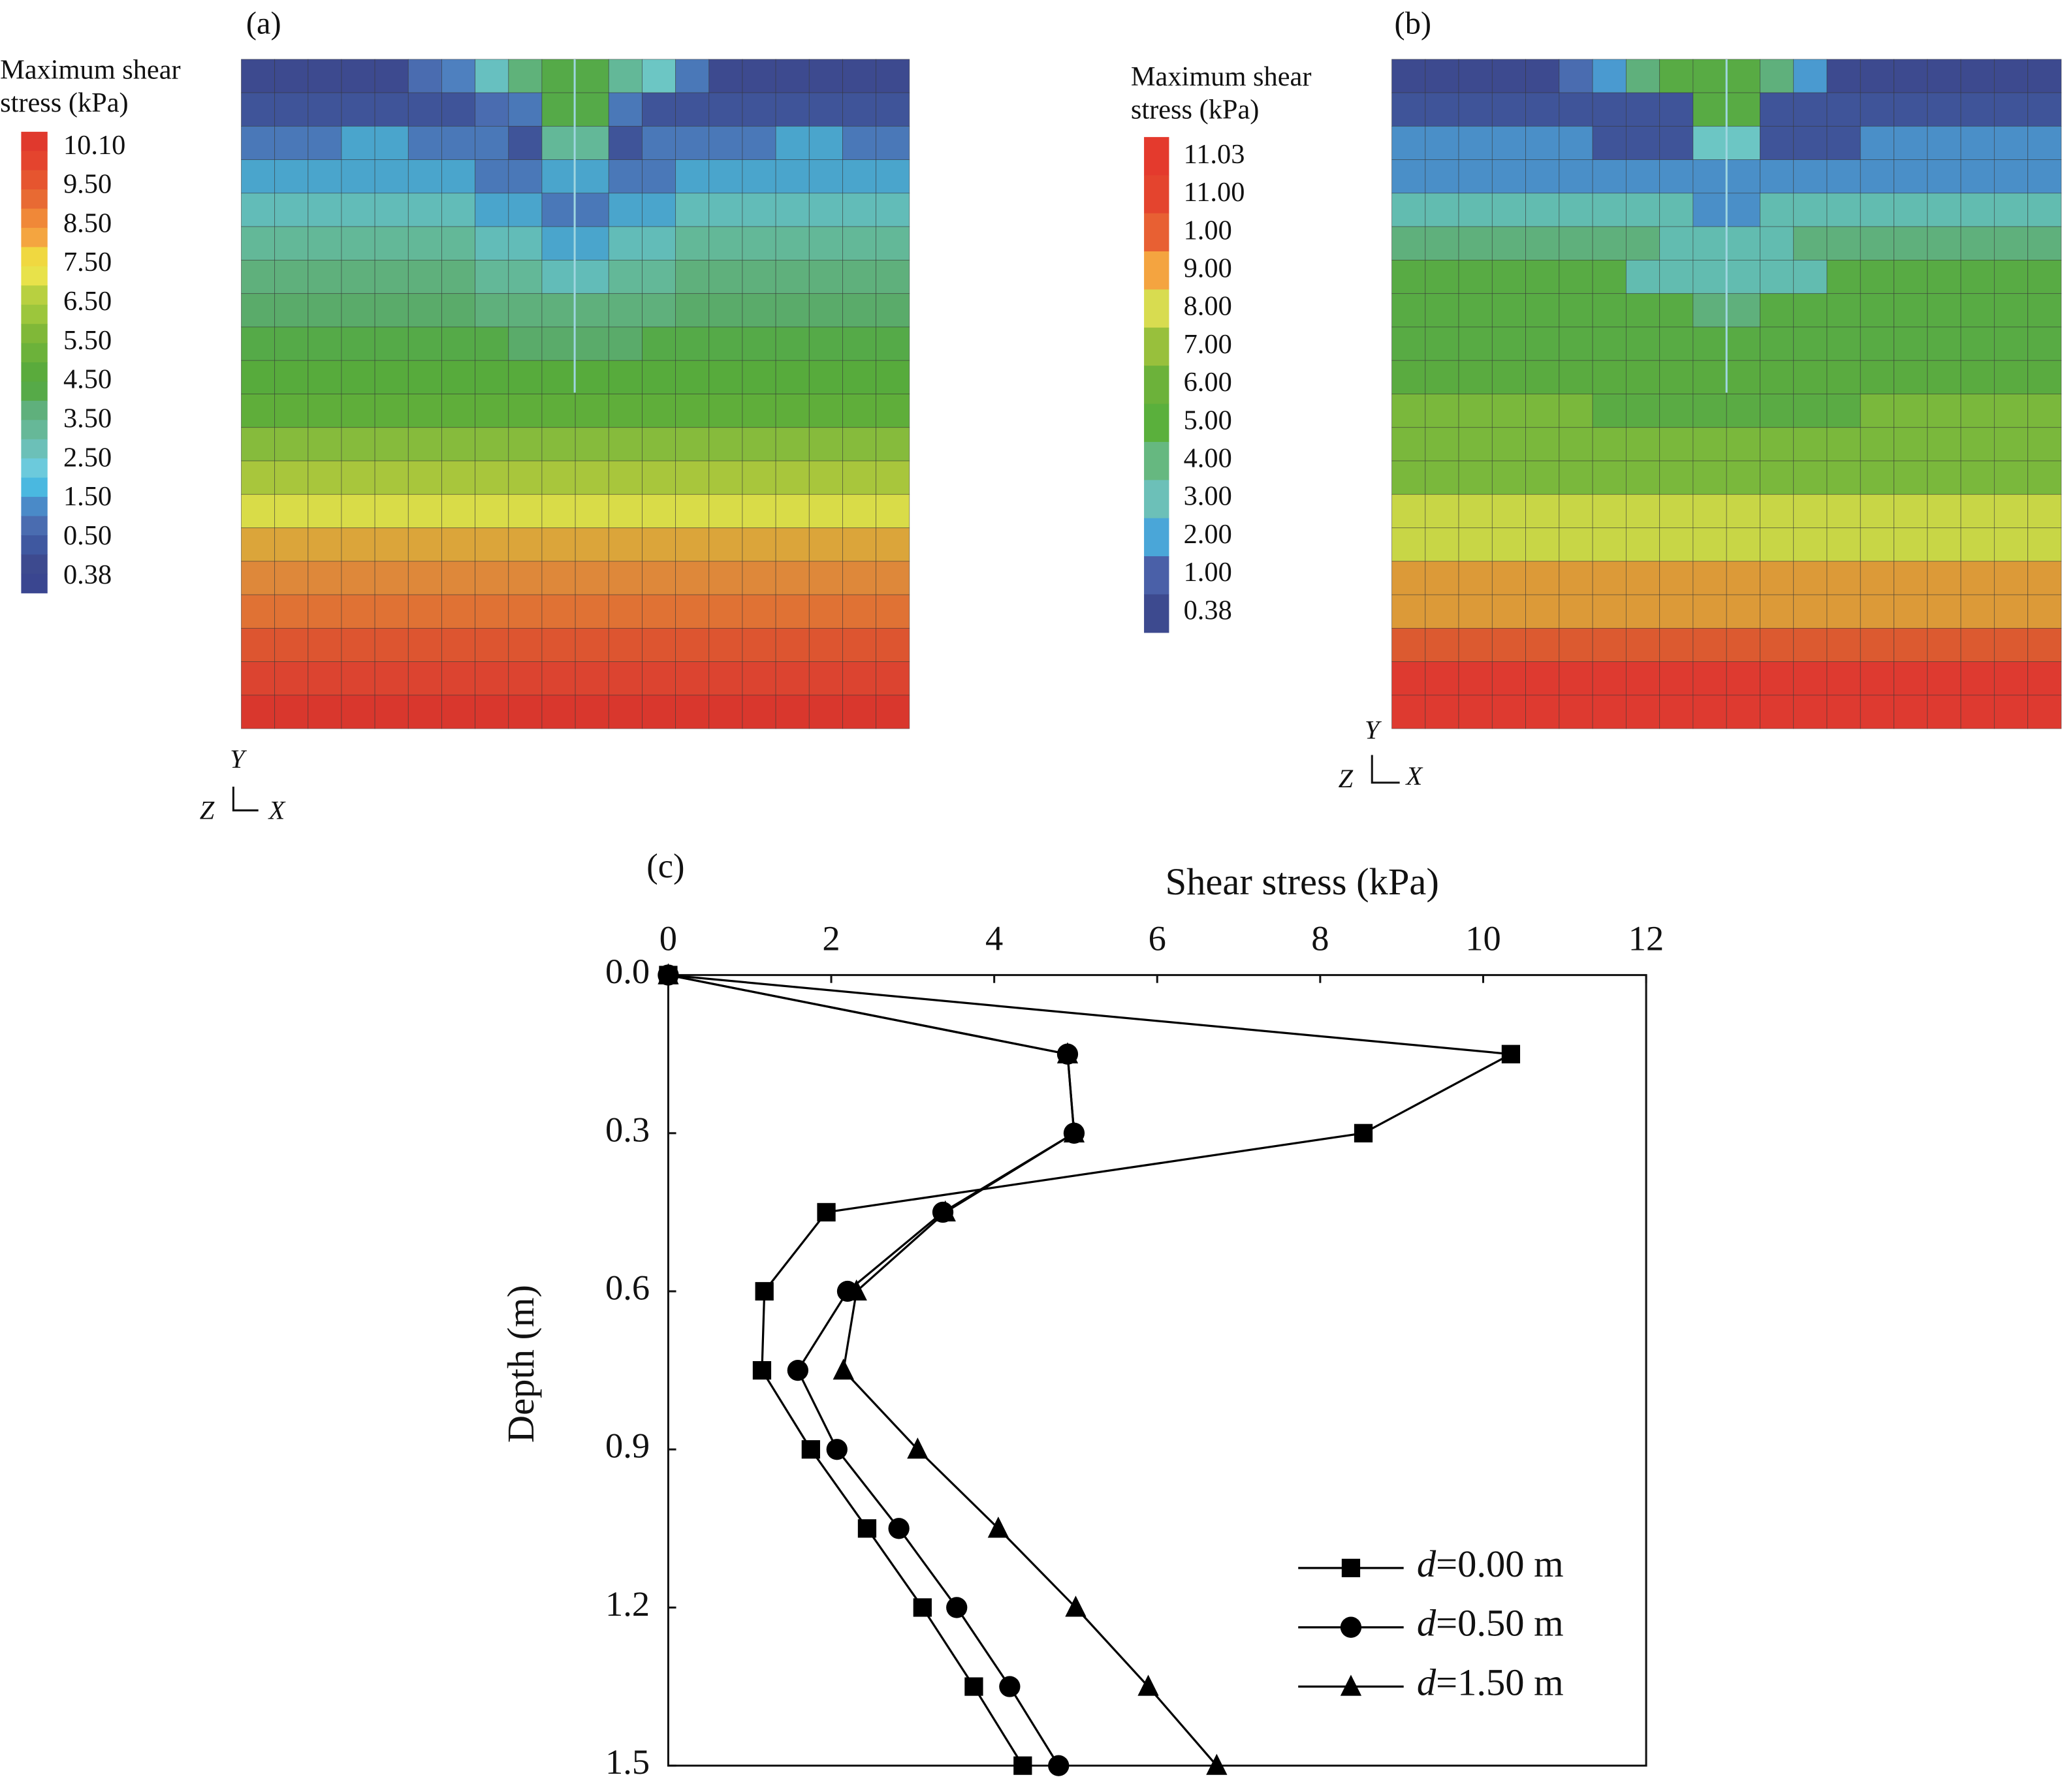  I want to click on colorbar-label: 3.50, so click(87, 418).